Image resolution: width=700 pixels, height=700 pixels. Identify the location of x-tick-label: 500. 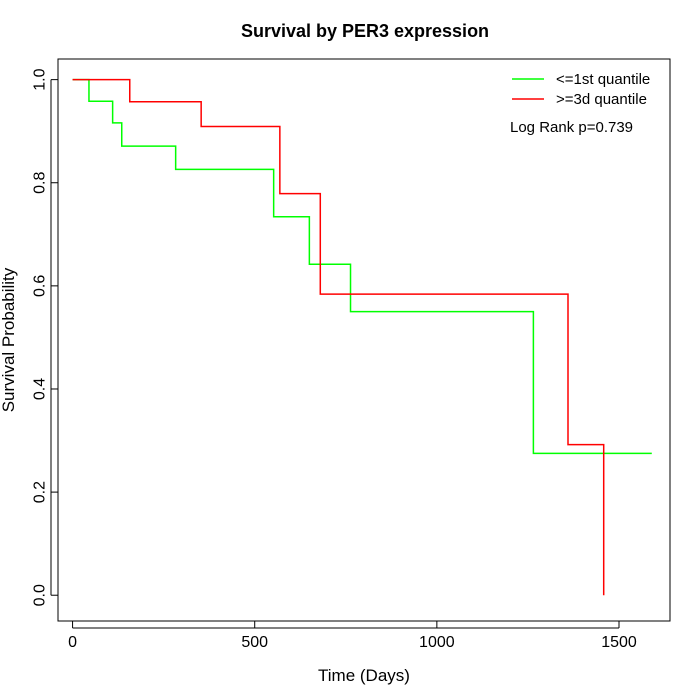
(254, 642).